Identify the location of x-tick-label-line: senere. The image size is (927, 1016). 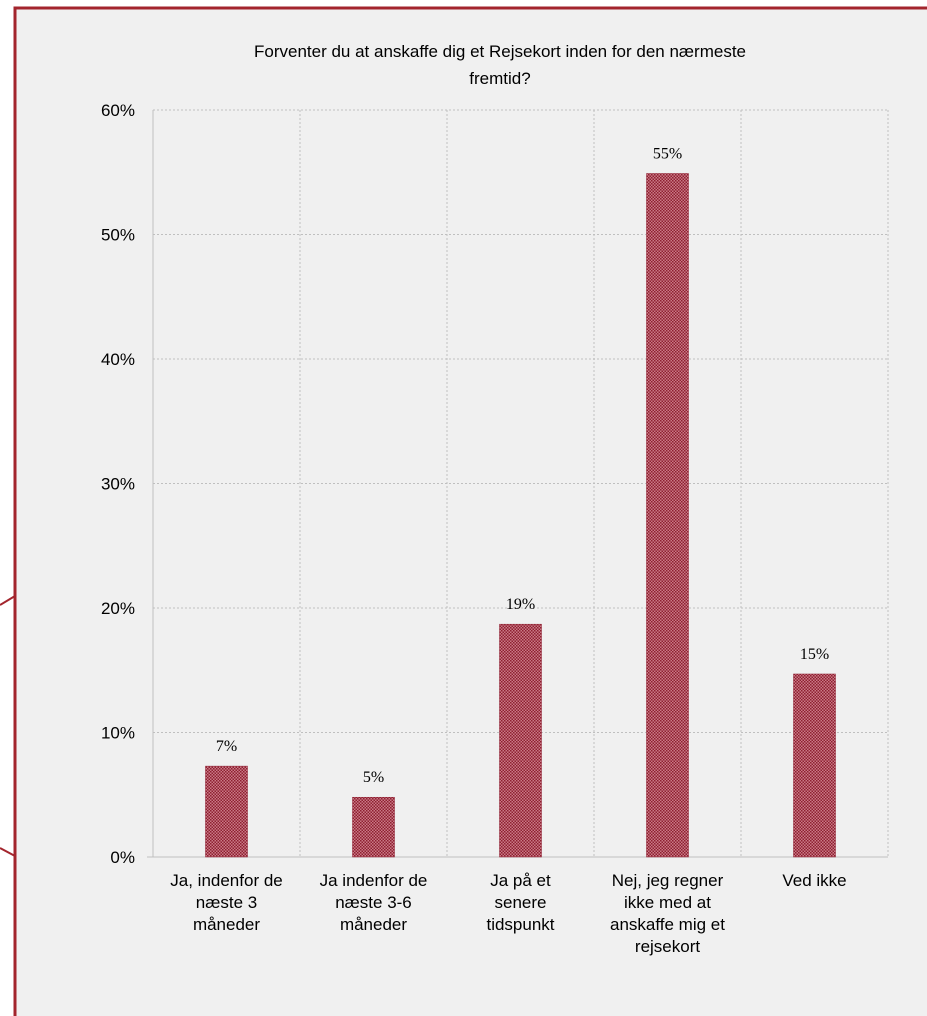
(521, 902).